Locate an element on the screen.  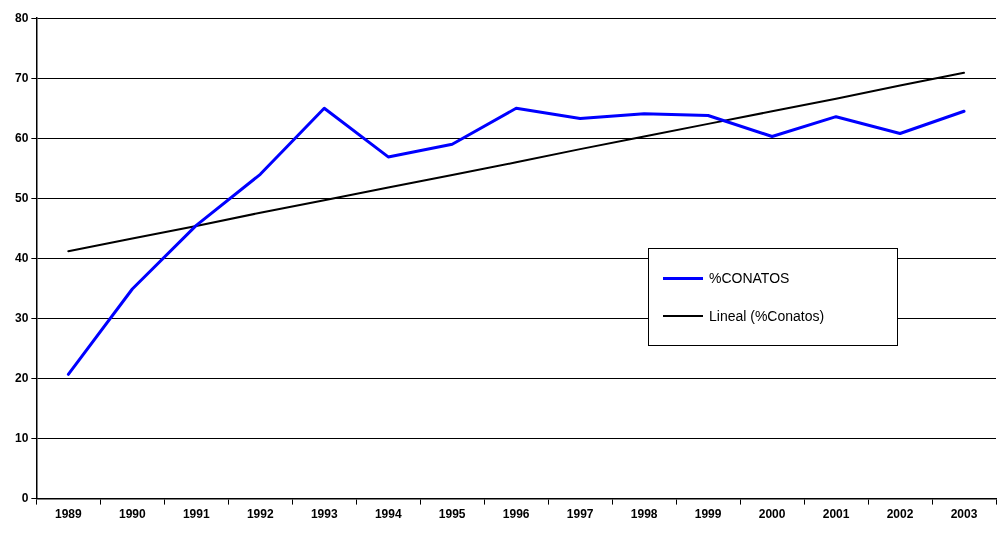
x-tick-label: 1996 is located at coordinates (516, 514).